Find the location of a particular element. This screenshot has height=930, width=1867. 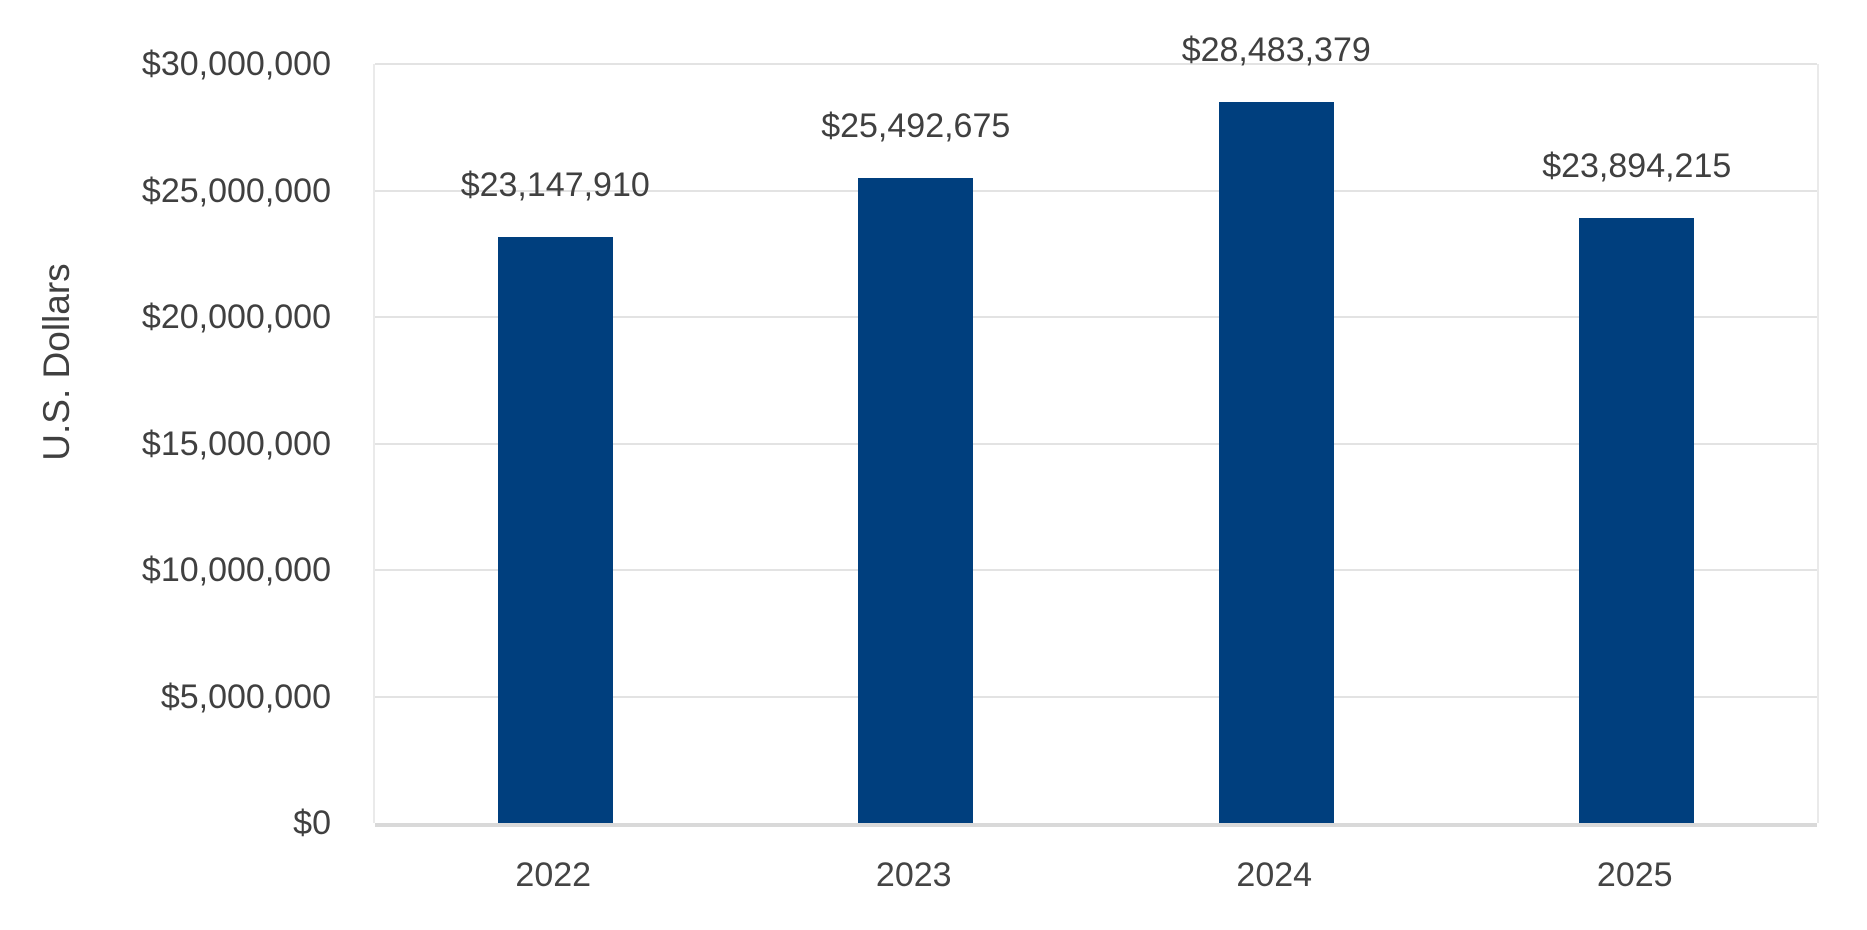

x-tick-label: 2025 is located at coordinates (1634, 875).